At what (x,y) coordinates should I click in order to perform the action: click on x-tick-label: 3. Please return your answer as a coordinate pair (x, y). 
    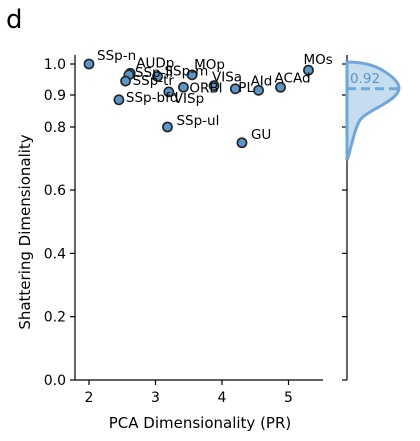
    Looking at the image, I should click on (155, 398).